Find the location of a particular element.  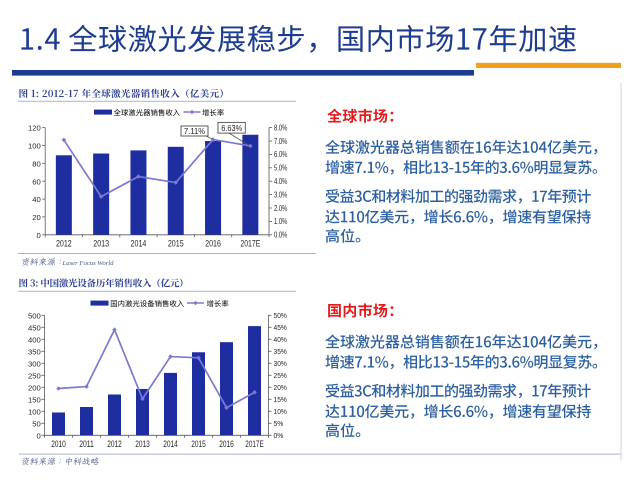

svg-text: 150 is located at coordinates (34, 399).